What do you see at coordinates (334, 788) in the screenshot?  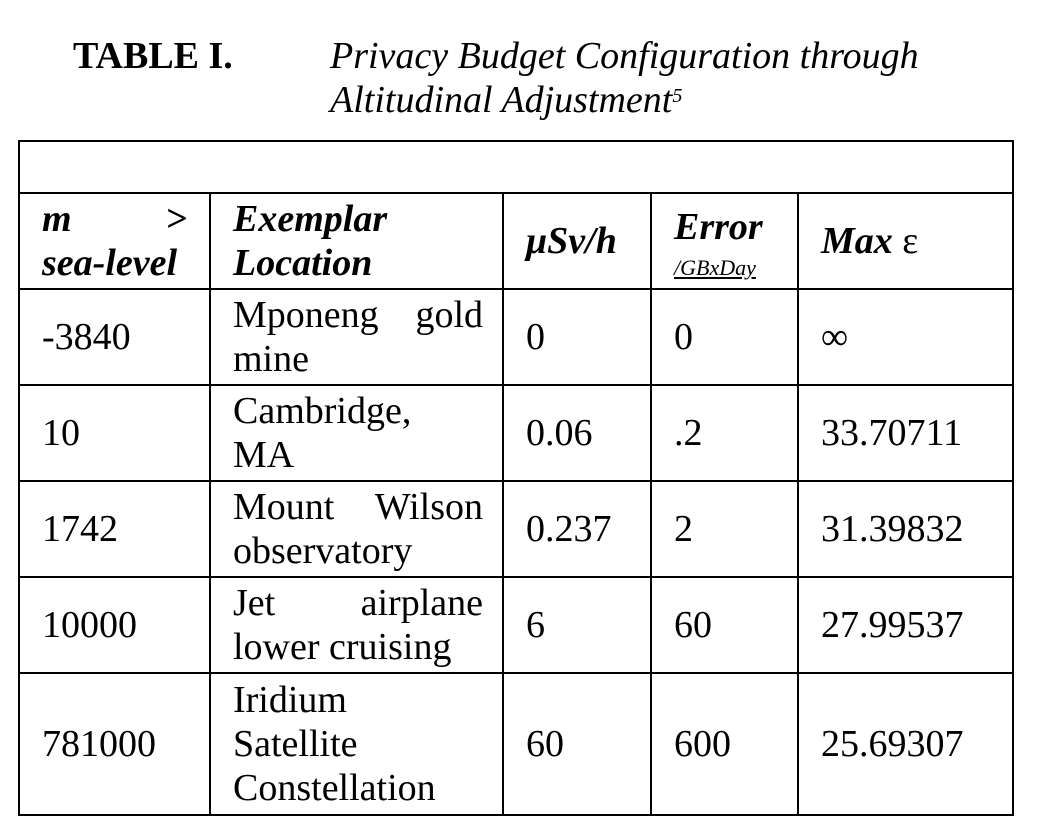 I see `cell-location-line3: Constellation` at bounding box center [334, 788].